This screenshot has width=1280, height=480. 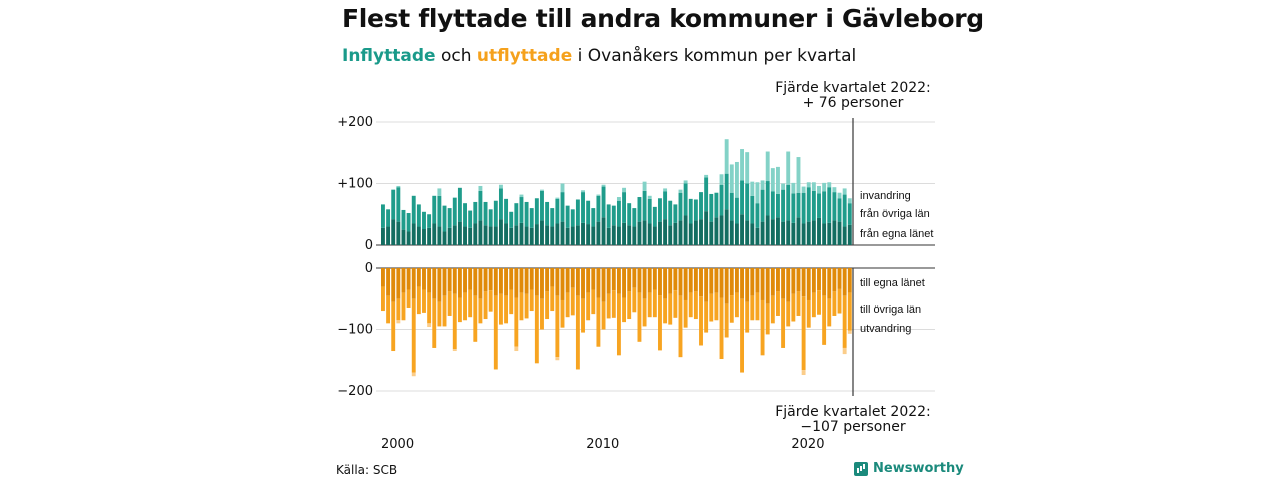 What do you see at coordinates (896, 234) in the screenshot?
I see `legend-label-in: från egna länet` at bounding box center [896, 234].